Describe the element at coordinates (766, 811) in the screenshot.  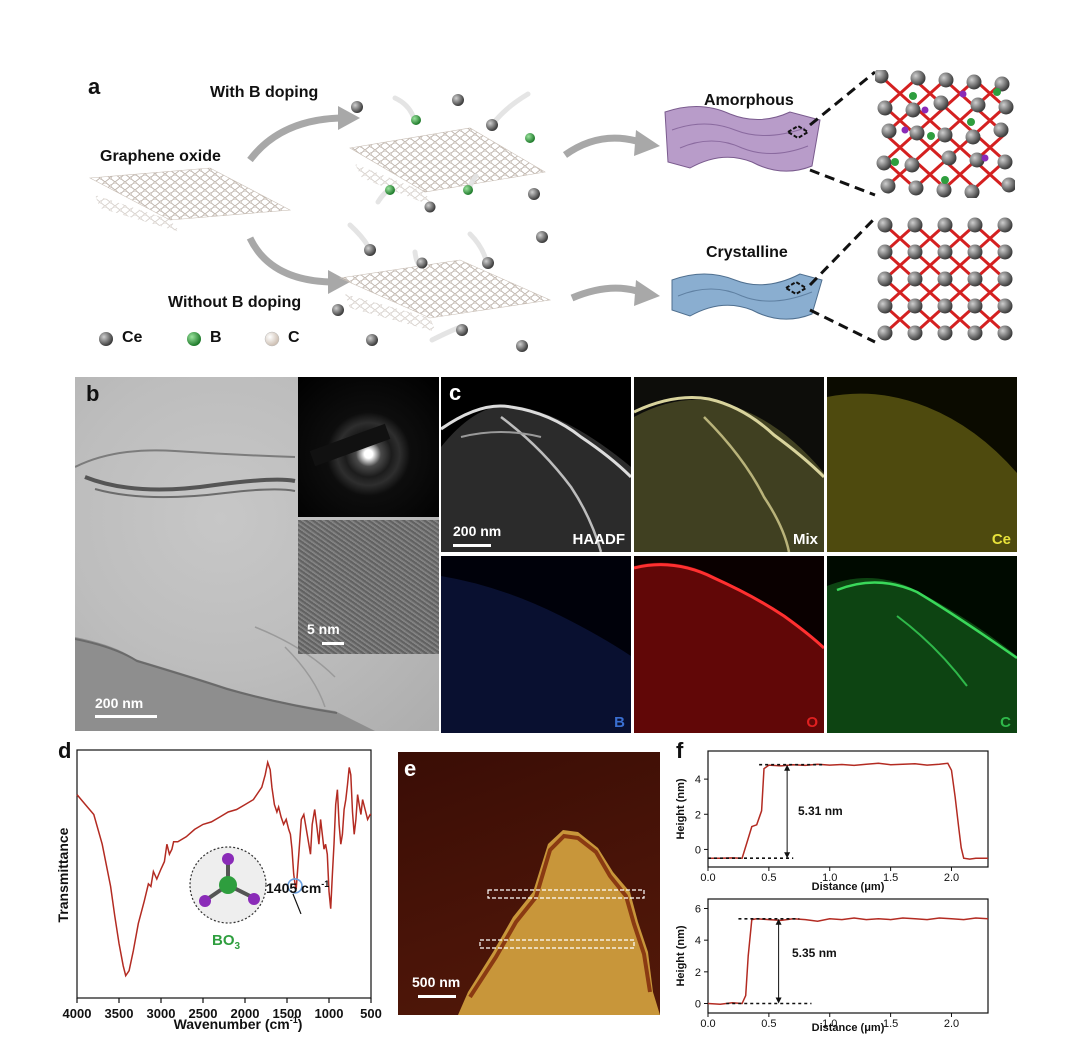
I see `profile-top-step-annotation` at that location.